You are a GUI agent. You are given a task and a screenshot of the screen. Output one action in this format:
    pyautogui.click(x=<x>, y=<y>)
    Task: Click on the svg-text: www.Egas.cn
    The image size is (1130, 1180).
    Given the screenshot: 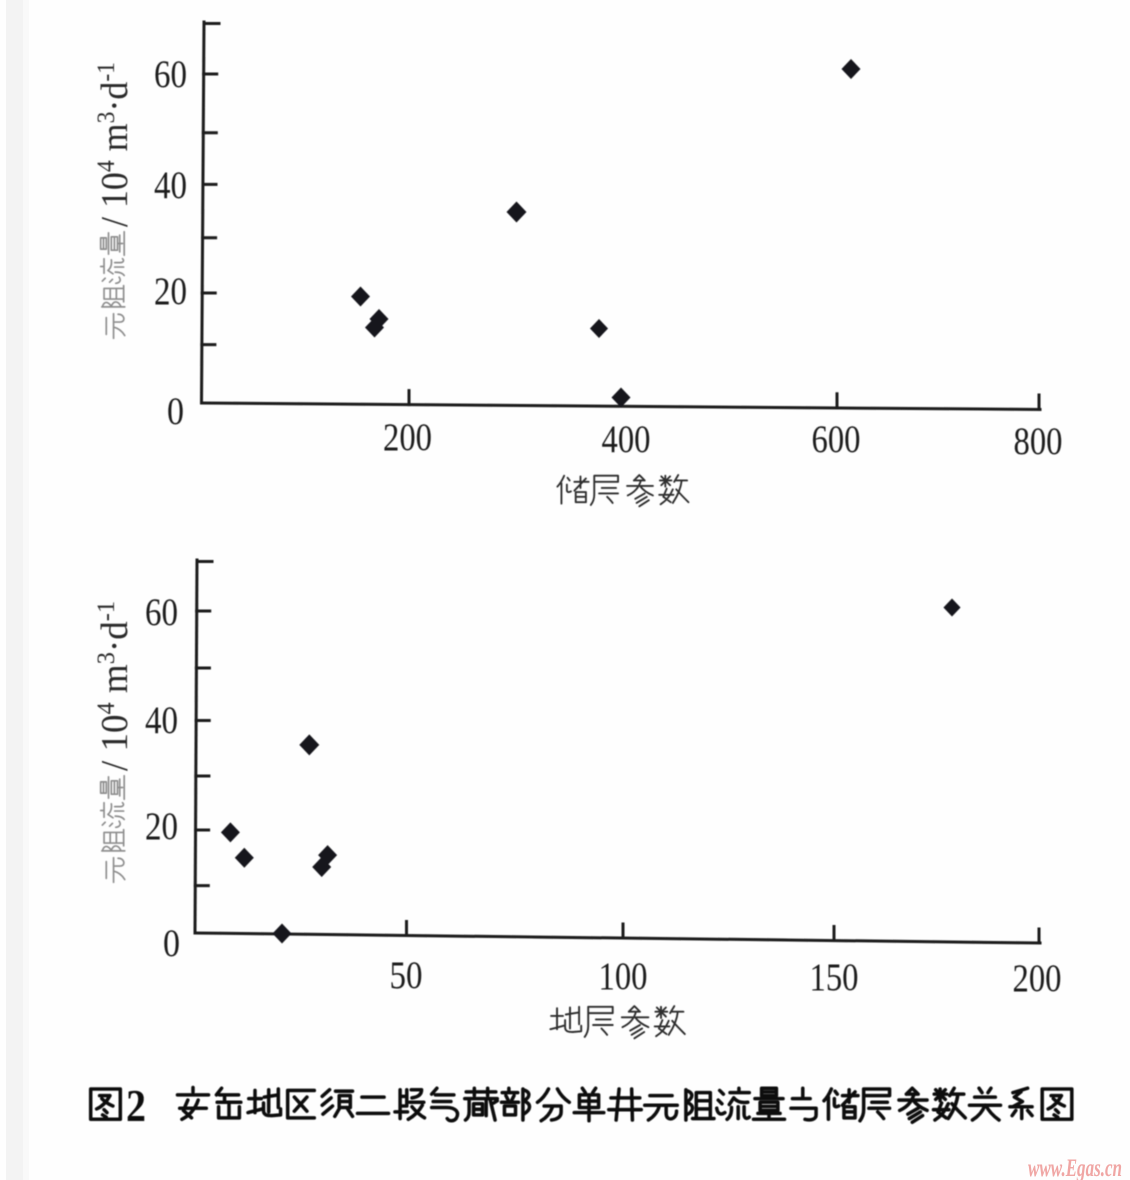 What is the action you would take?
    pyautogui.click(x=1075, y=1167)
    